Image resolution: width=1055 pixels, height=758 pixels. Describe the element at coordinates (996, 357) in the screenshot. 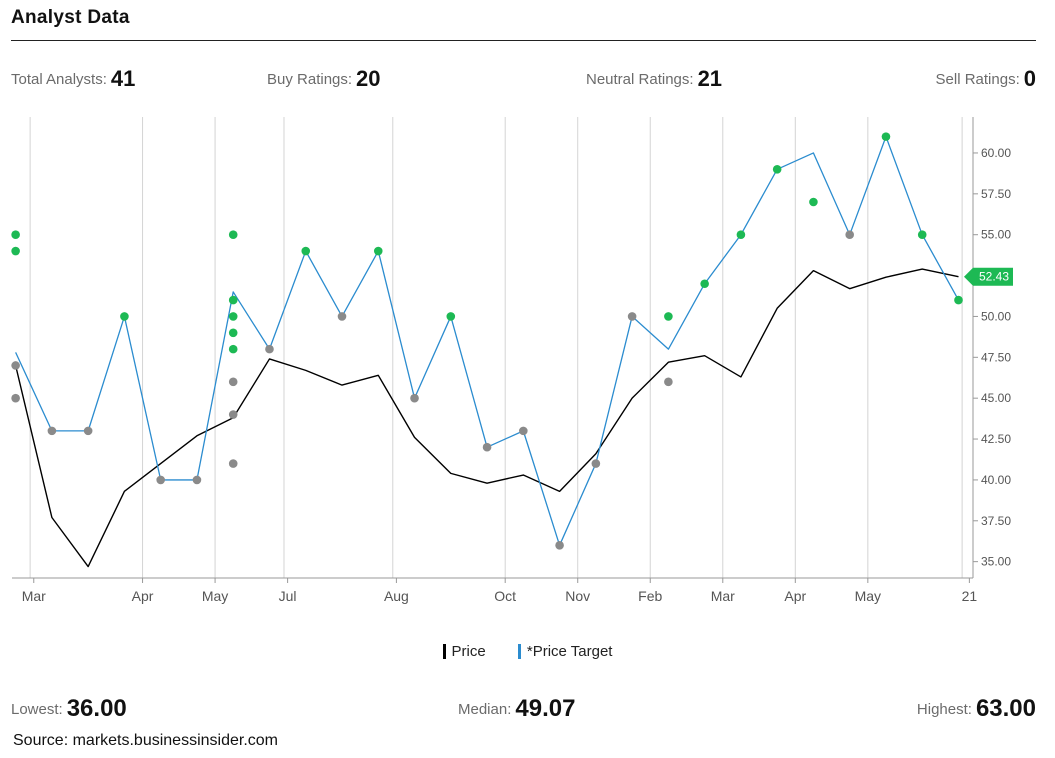

I see `y-tick-label: 47.50` at that location.